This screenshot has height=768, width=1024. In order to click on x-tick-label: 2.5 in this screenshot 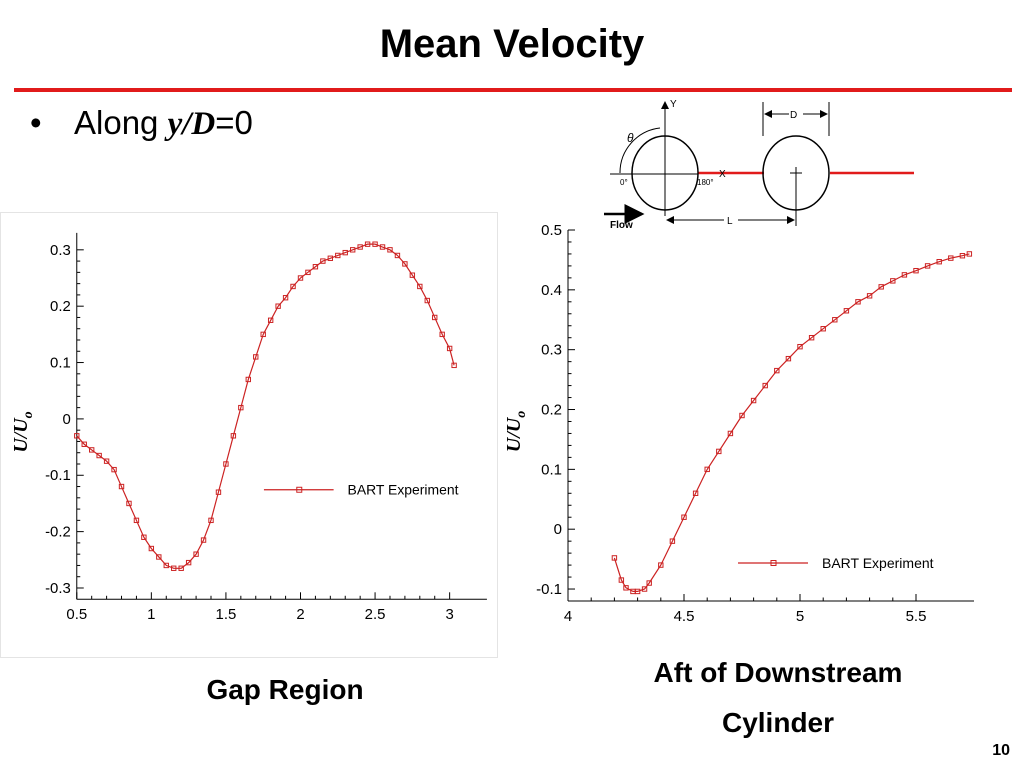, I will do `click(375, 614)`.